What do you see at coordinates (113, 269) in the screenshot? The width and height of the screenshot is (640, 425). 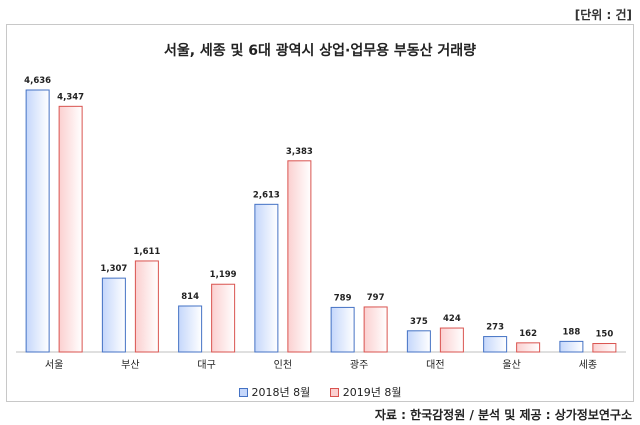 I see `data-label-2018-1: 1,307` at bounding box center [113, 269].